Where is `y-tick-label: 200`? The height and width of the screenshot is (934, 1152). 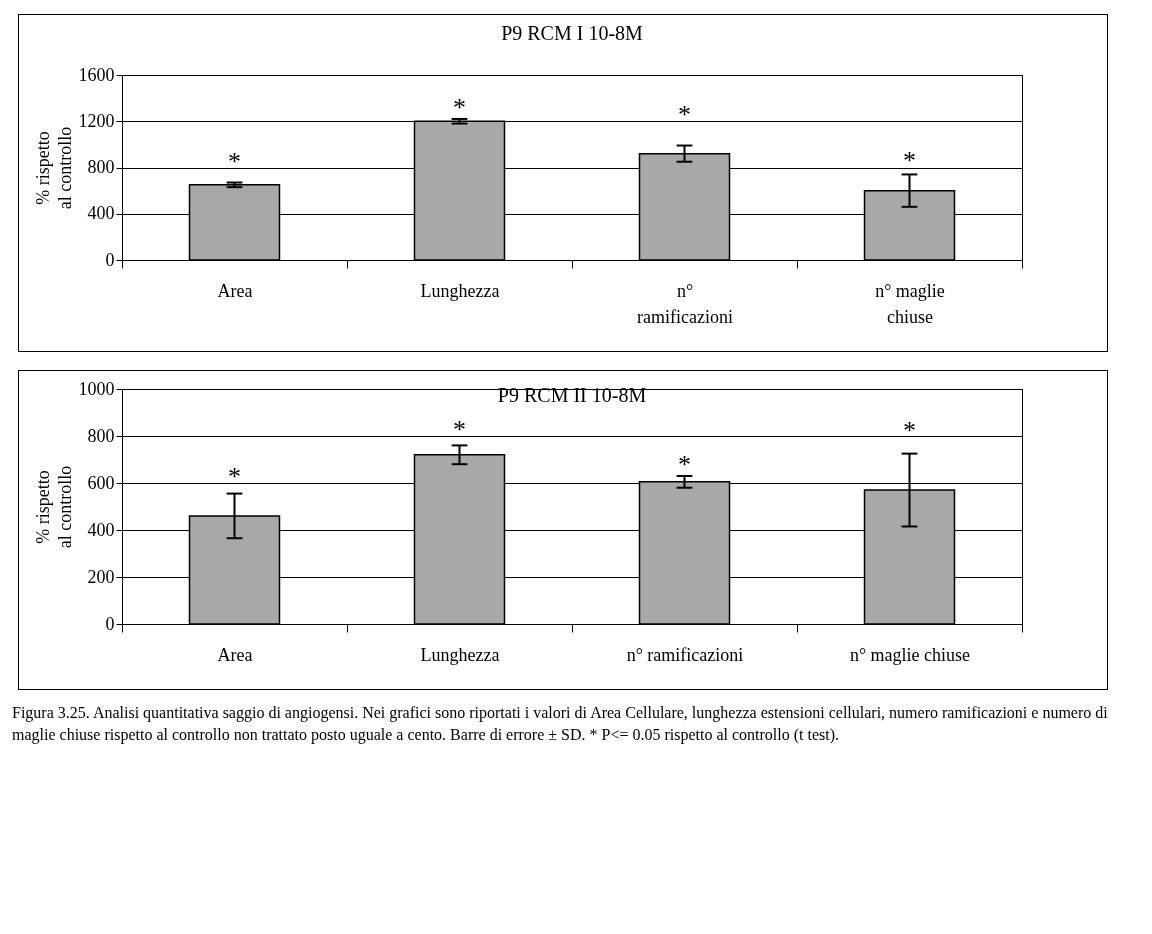 y-tick-label: 200 is located at coordinates (101, 576).